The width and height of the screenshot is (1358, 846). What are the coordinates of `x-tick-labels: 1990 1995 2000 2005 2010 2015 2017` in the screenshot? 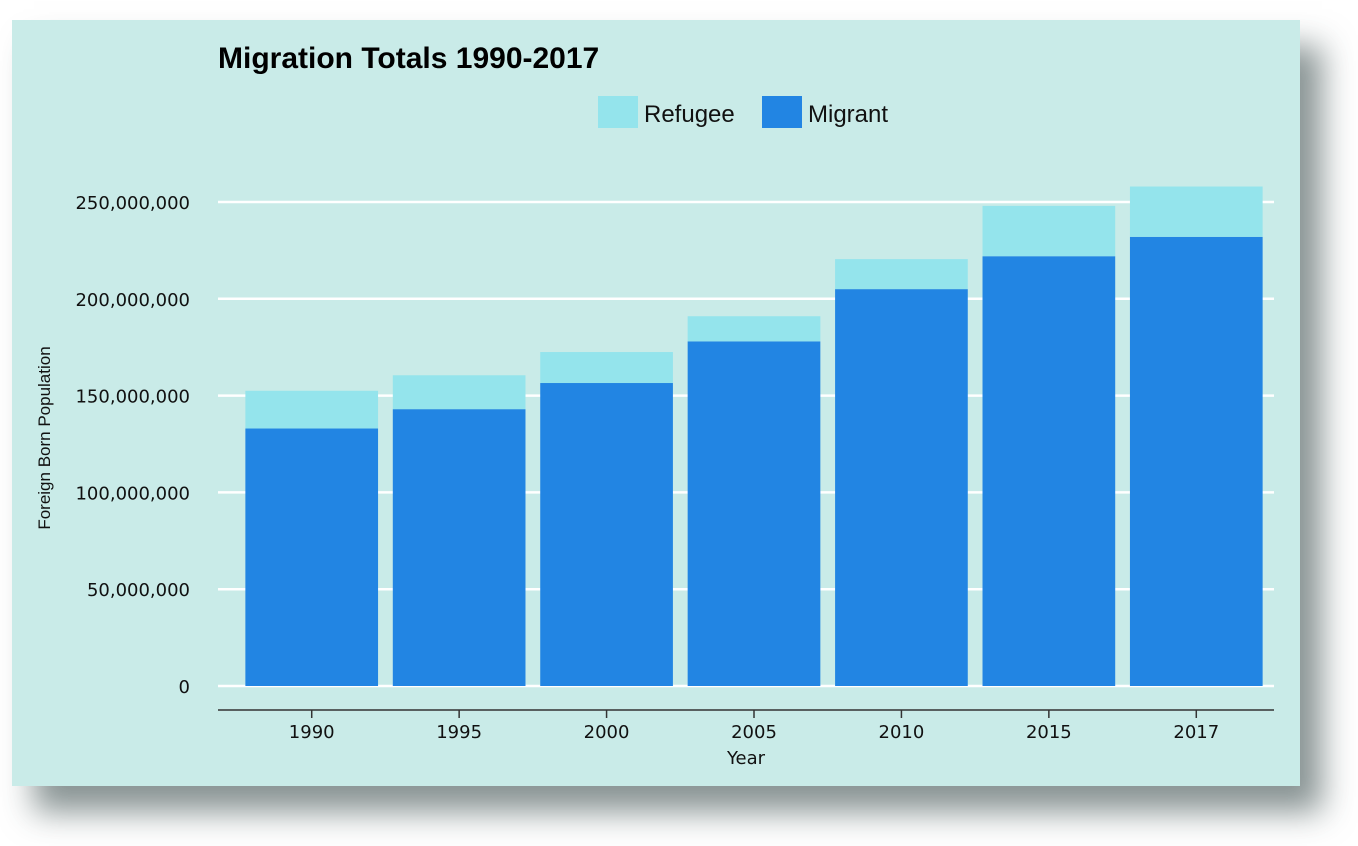 It's located at (754, 732).